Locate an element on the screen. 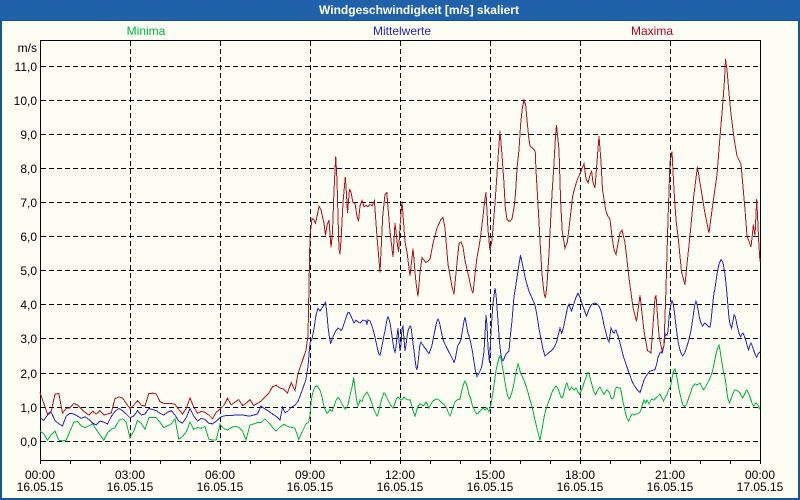  svg-text: 0,0 is located at coordinates (28, 442).